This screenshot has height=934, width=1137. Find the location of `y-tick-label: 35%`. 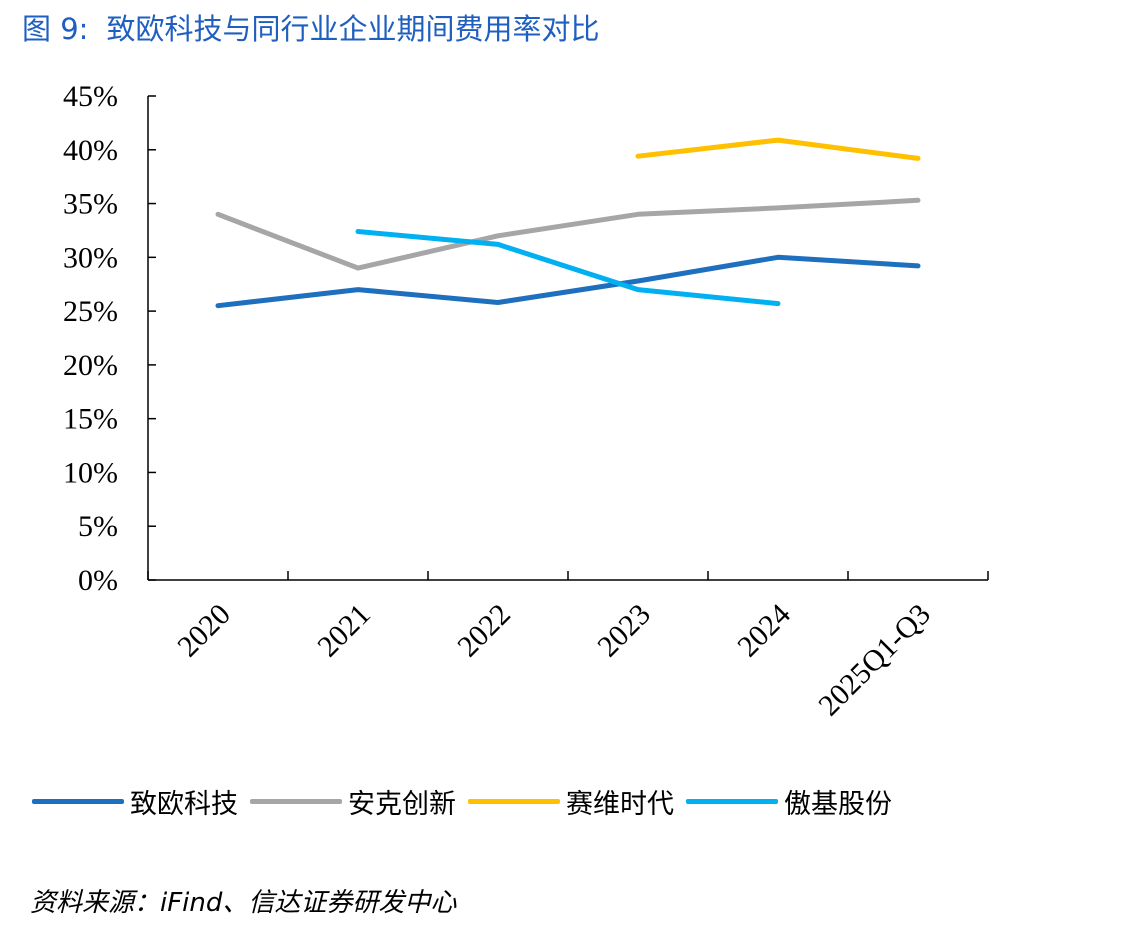

y-tick-label: 35% is located at coordinates (90, 204).